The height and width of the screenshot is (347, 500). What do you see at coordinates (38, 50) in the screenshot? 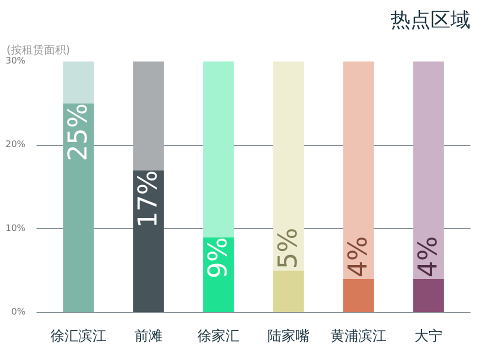
I see `chart-subtitle: (按租赁面积)` at bounding box center [38, 50].